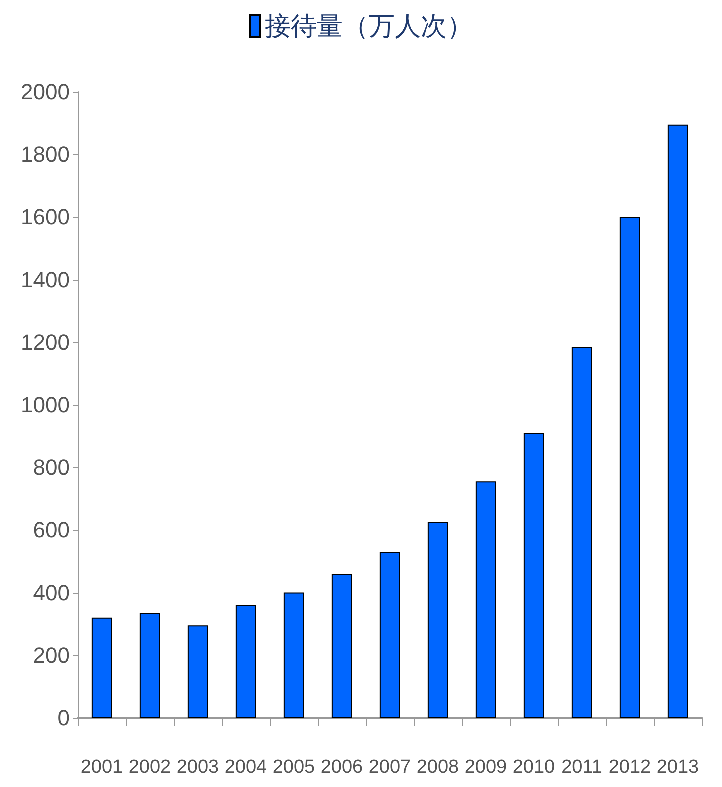  Describe the element at coordinates (102, 767) in the screenshot. I see `x-tick-label: 2001` at that location.